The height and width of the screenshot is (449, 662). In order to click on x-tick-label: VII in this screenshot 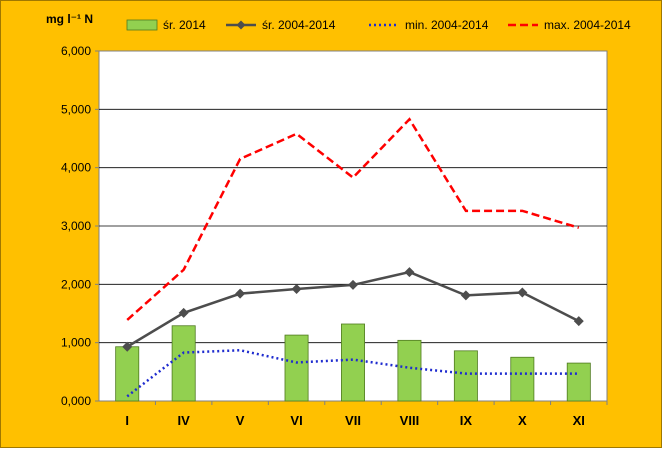, I will do `click(353, 420)`.